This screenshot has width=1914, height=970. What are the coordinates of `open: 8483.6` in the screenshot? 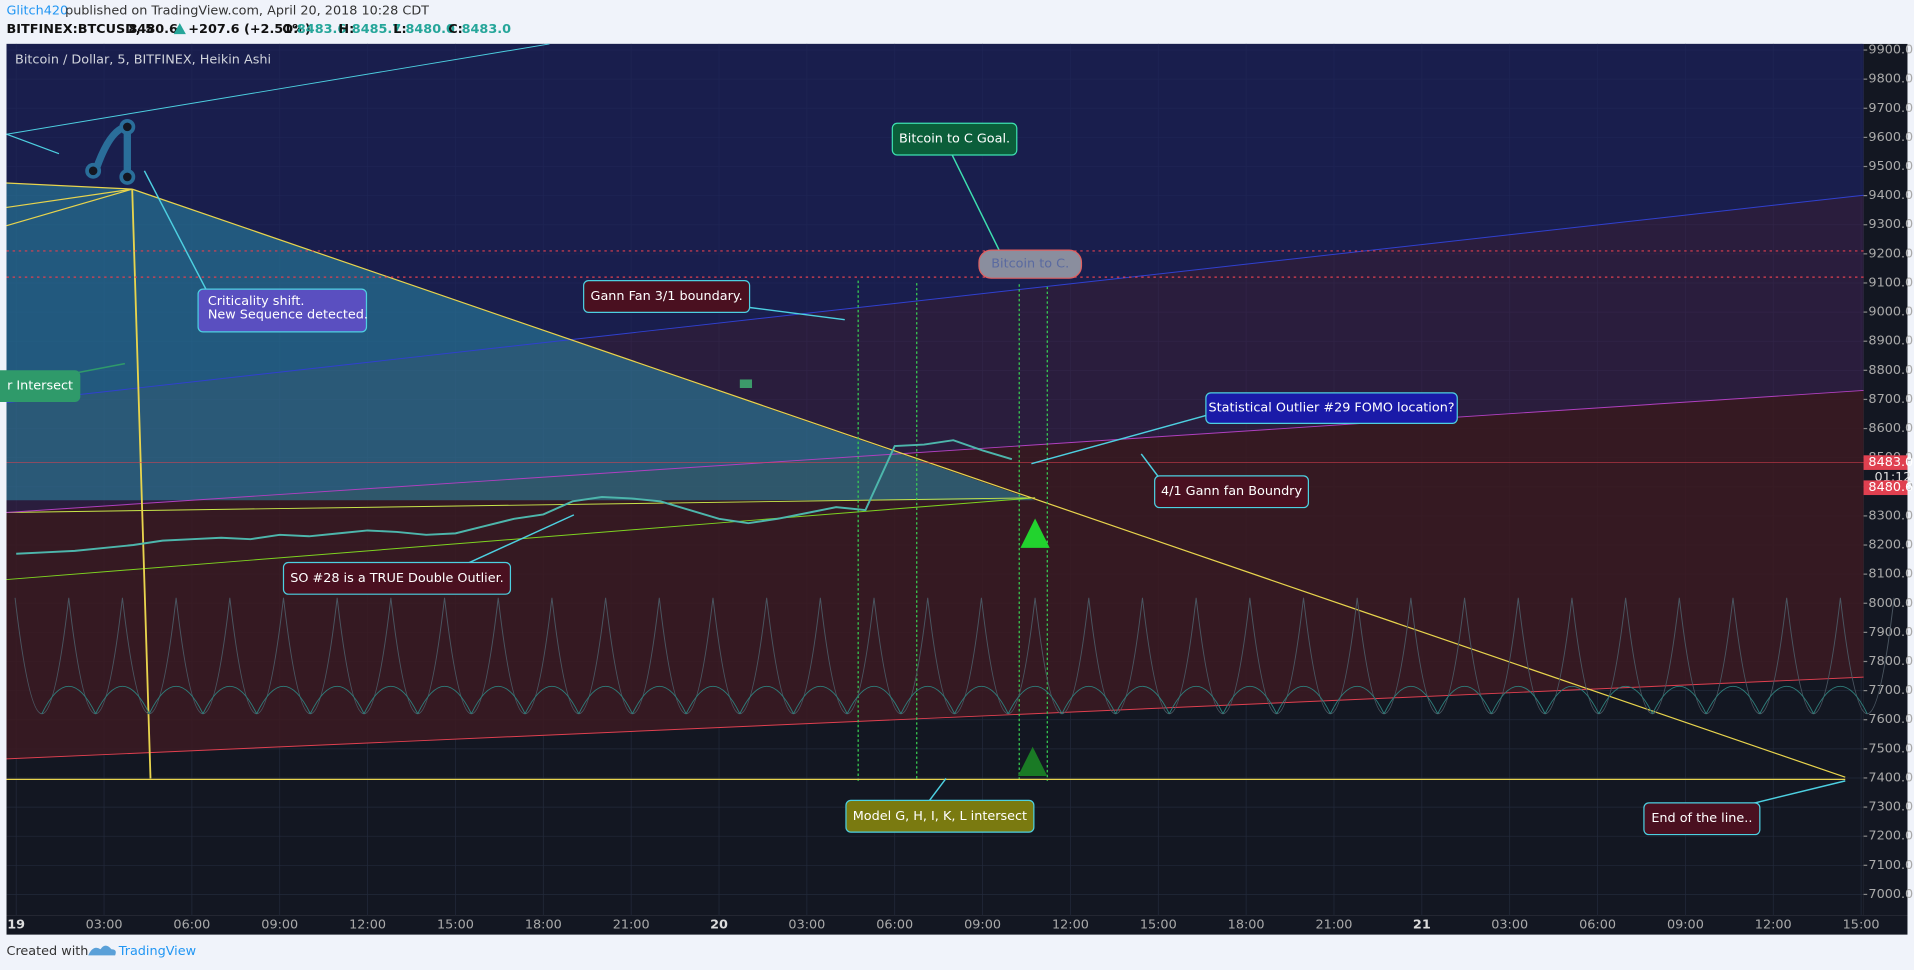 It's located at (321, 29).